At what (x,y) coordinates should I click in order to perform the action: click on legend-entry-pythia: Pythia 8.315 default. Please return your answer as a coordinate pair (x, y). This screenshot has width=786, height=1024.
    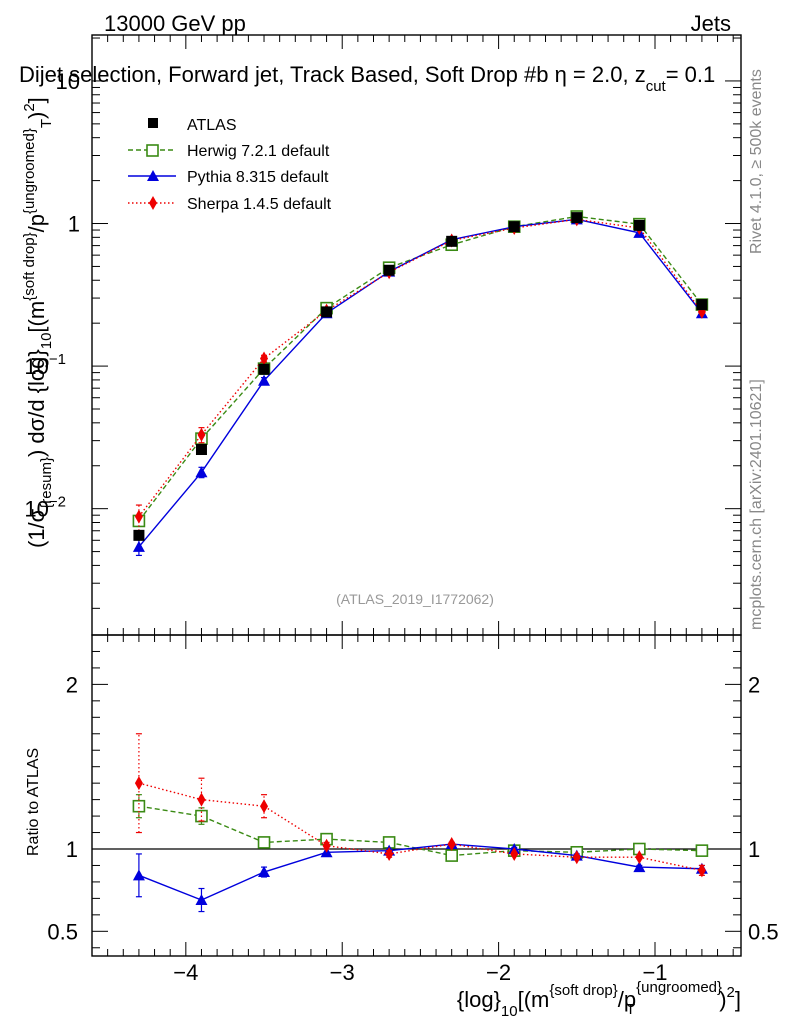
    Looking at the image, I should click on (228, 177).